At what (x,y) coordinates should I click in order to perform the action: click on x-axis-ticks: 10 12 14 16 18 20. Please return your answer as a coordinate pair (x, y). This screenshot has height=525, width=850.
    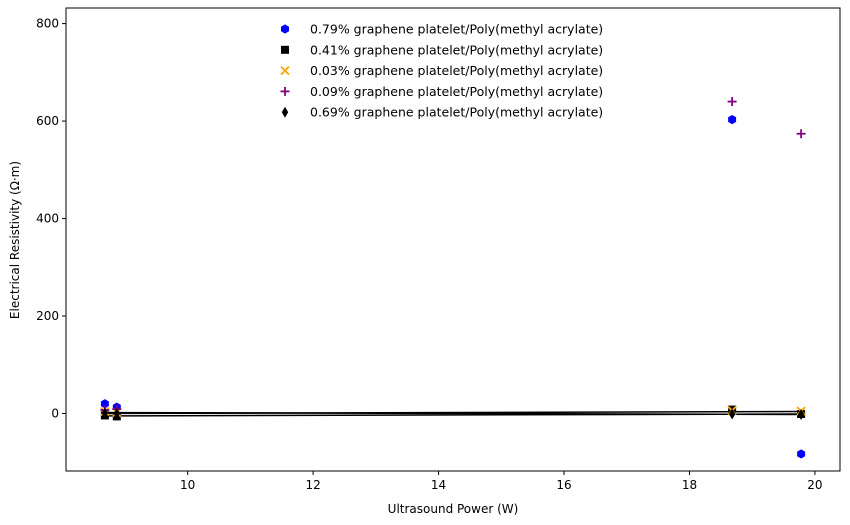
    Looking at the image, I should click on (501, 481).